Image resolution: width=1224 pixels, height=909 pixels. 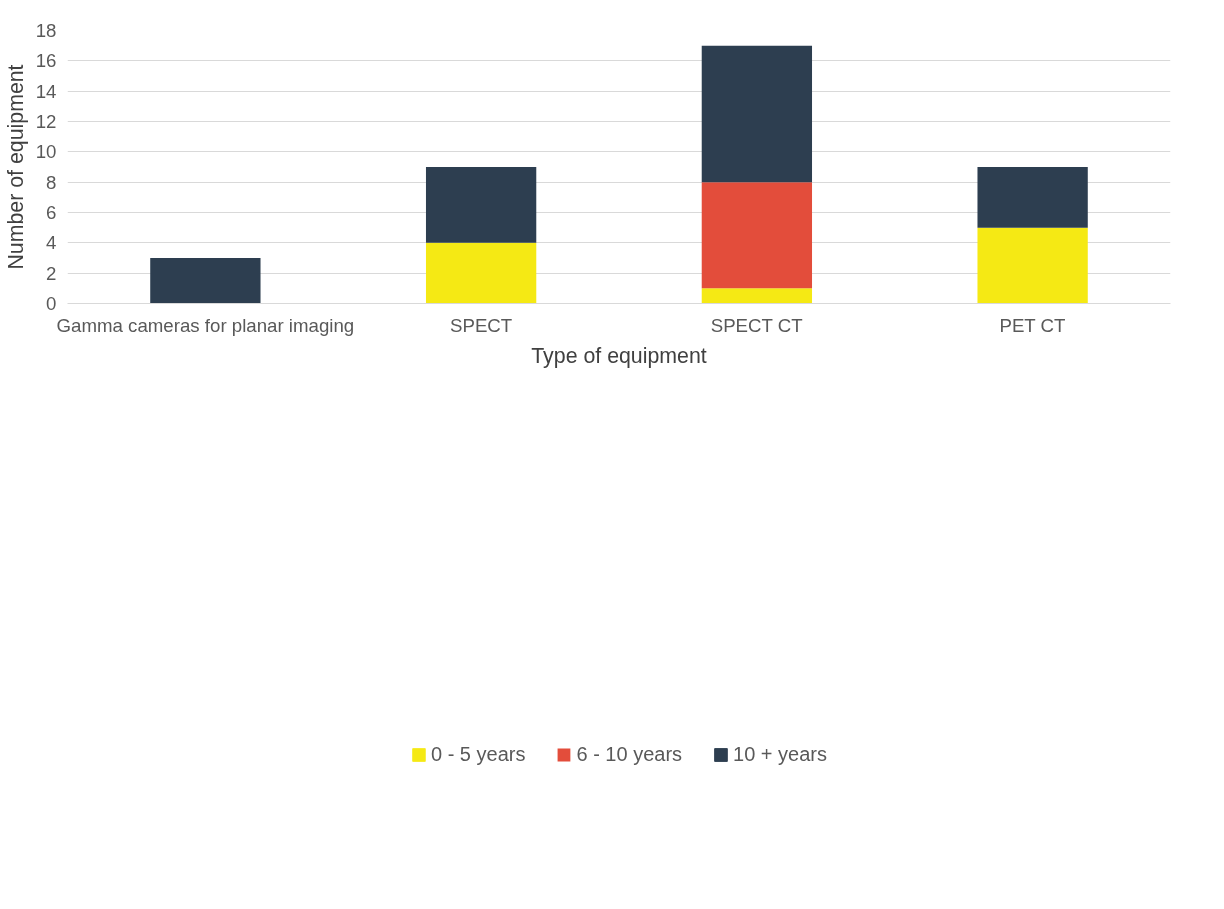 What do you see at coordinates (51, 303) in the screenshot?
I see `y-tick-label: 0` at bounding box center [51, 303].